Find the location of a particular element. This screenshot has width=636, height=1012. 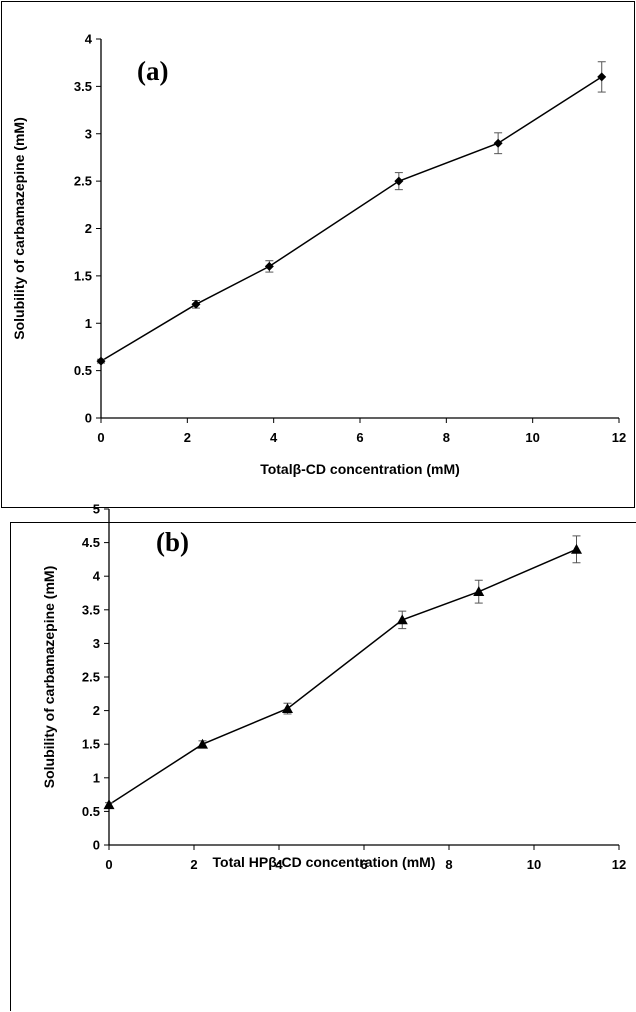

x-axis-title: Total HPβ-CD concentration (mM) is located at coordinates (324, 862).